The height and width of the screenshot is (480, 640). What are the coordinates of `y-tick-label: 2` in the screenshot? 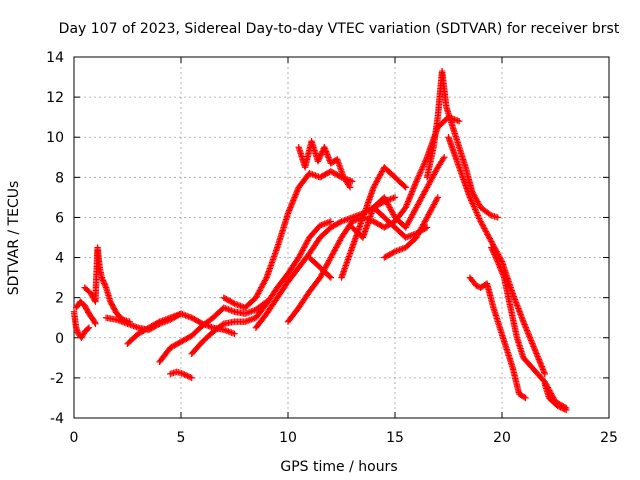 It's located at (59, 299).